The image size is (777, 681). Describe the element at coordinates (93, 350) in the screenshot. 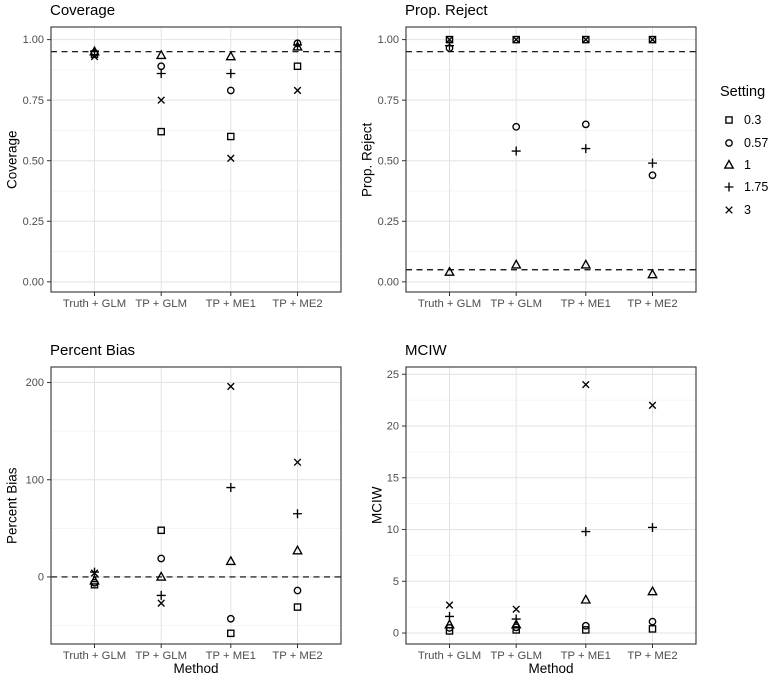

I see `panel-title: Percent Bias` at that location.